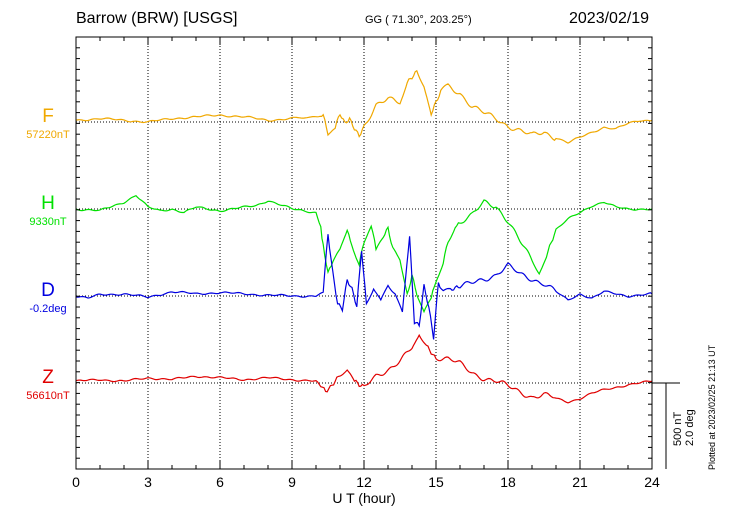 This screenshot has width=730, height=520. Describe the element at coordinates (364, 482) in the screenshot. I see `x-tick-label-12: 12` at that location.